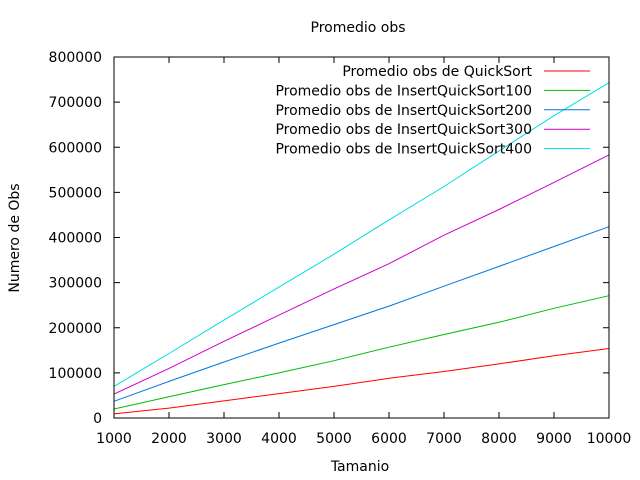 The height and width of the screenshot is (480, 640). I want to click on legend-label-3: Promedio obs de InsertQuickSort200, so click(403, 111).